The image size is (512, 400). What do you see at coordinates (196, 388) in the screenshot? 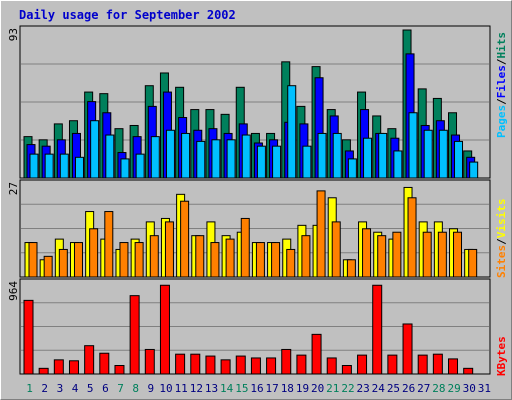
I see `day-label: 12` at bounding box center [196, 388].